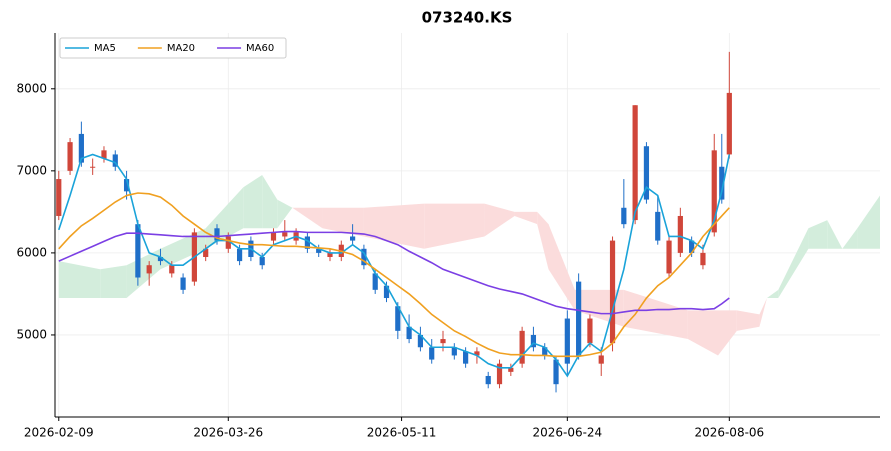  What do you see at coordinates (467, 18) in the screenshot?
I see `chart-title: 073240.KS` at bounding box center [467, 18].